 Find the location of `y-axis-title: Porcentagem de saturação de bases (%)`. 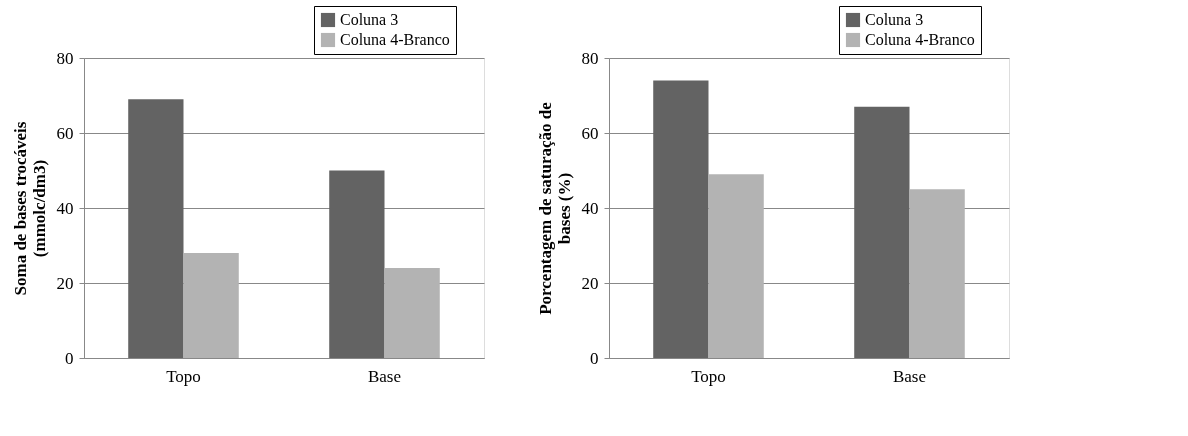

y-axis-title: Porcentagem de saturação de bases (%) is located at coordinates (554, 208).